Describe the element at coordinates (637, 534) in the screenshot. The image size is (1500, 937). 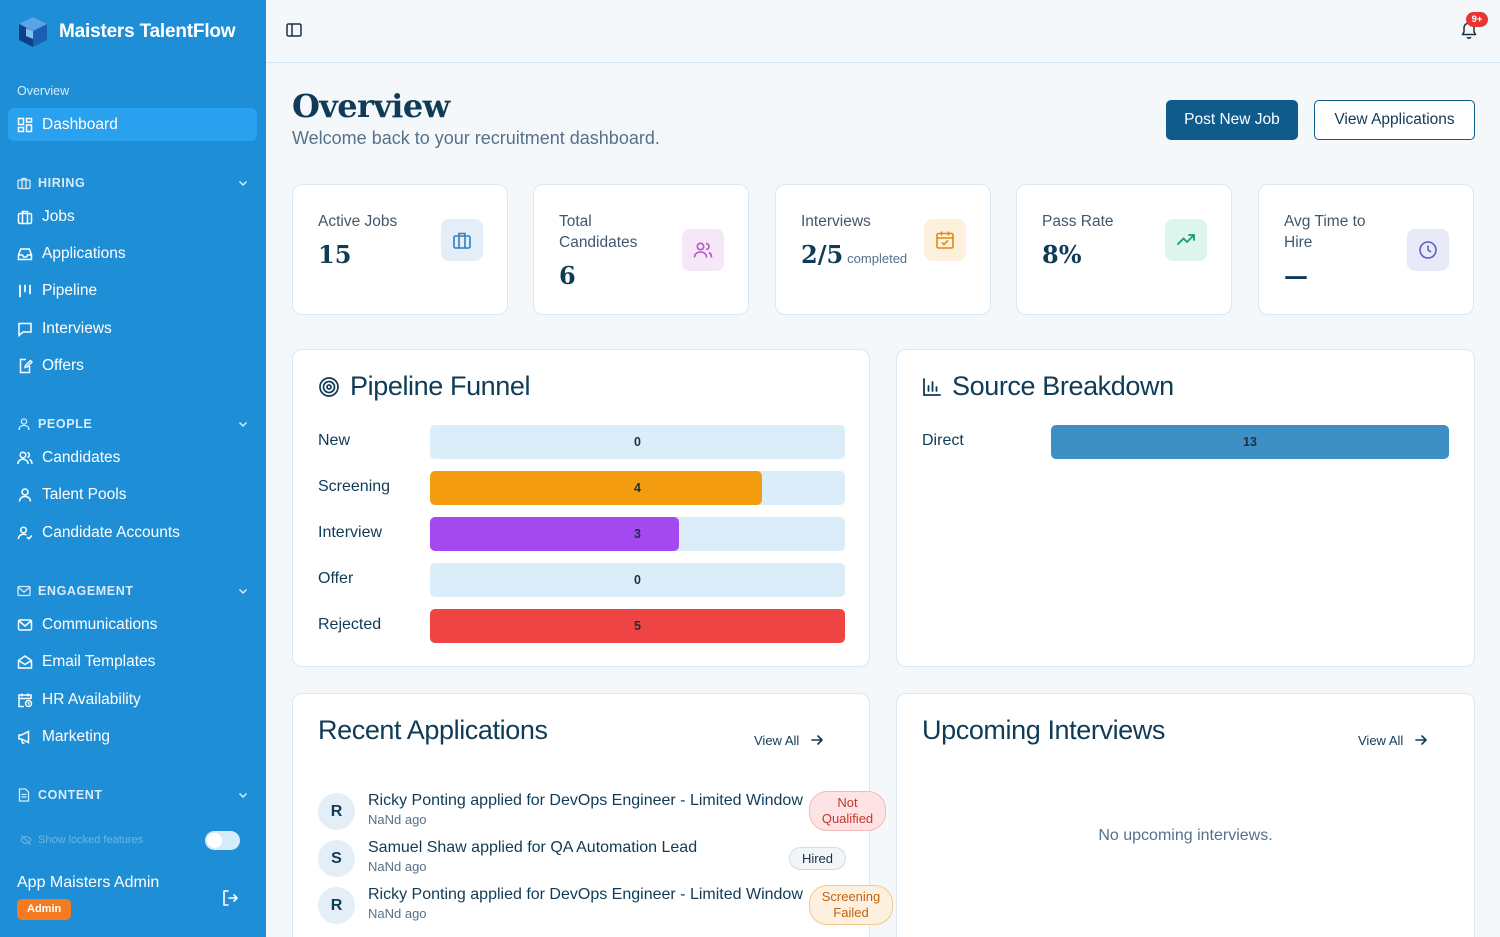
I see `funnel-bar-value: 3` at that location.